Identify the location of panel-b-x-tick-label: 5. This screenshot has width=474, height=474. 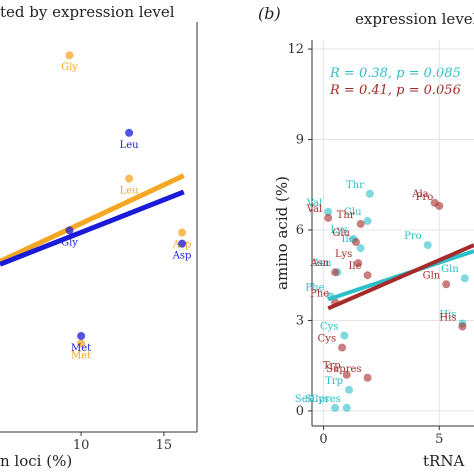
(439, 439).